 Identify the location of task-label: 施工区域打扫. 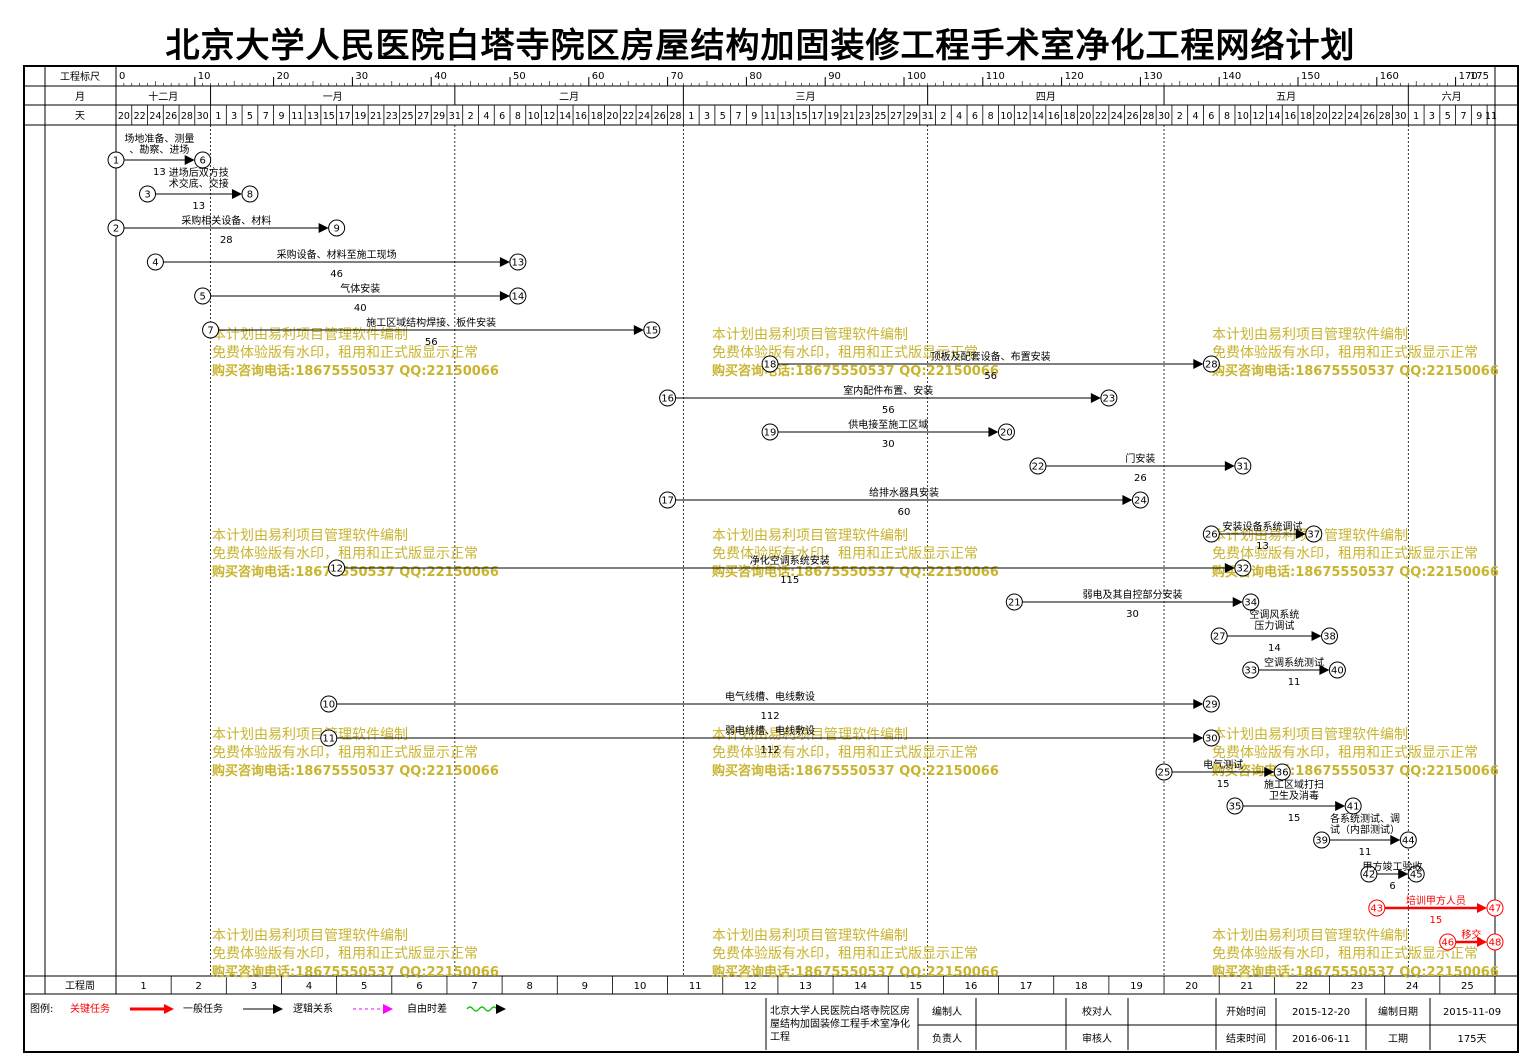
(1294, 784).